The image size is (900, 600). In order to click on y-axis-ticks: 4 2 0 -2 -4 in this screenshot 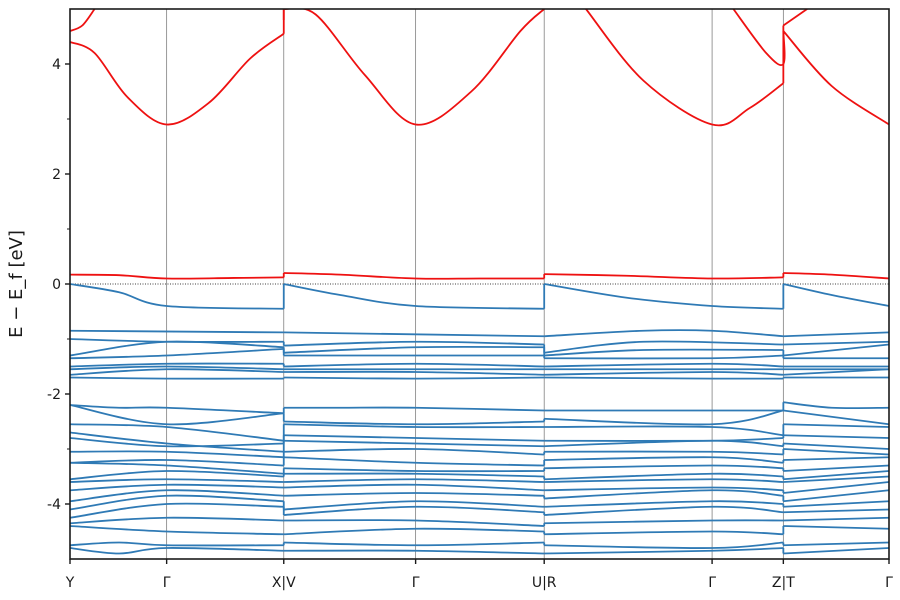, I will do `click(58, 285)`.